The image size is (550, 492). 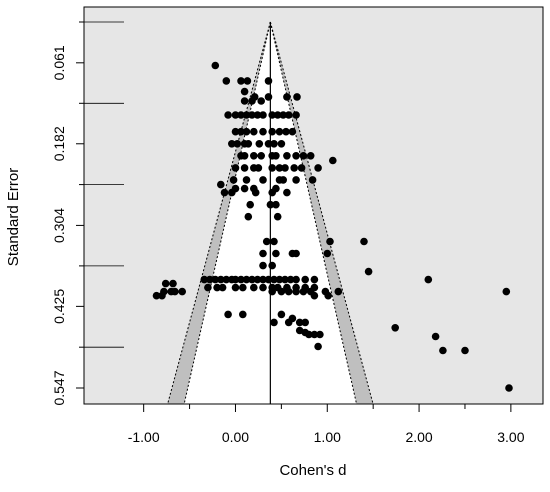 I want to click on x-tick-label-2: 0.00, so click(x=235, y=437).